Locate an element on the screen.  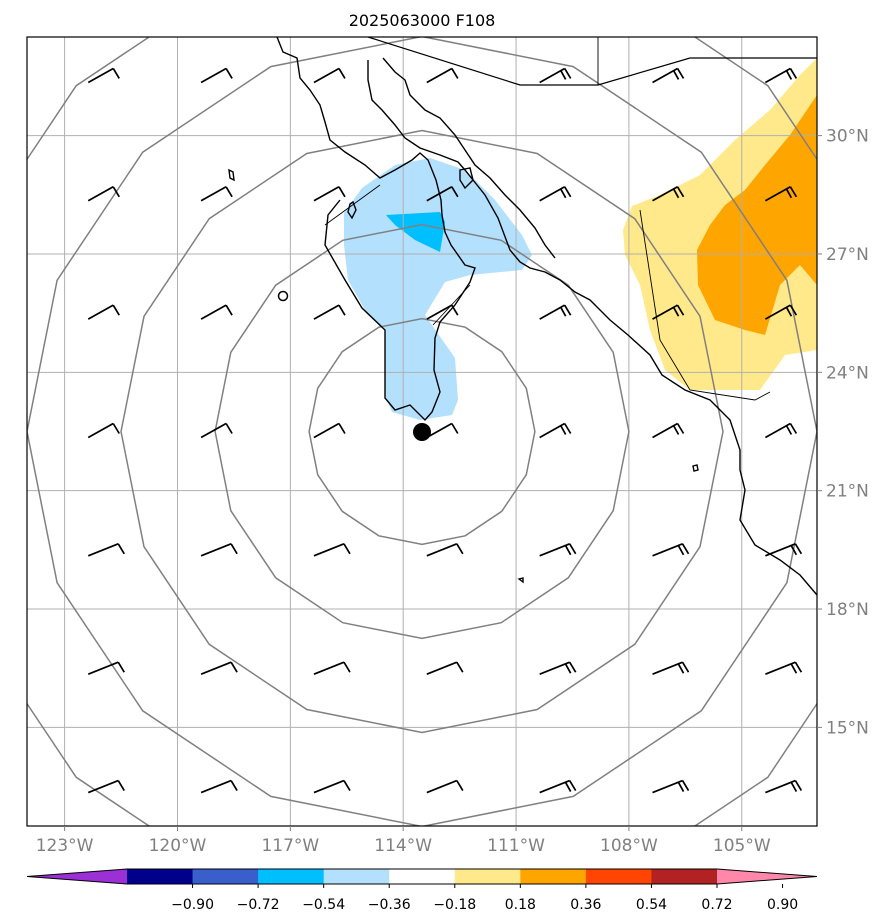
negative-anomaly-region is located at coordinates (438, 289).